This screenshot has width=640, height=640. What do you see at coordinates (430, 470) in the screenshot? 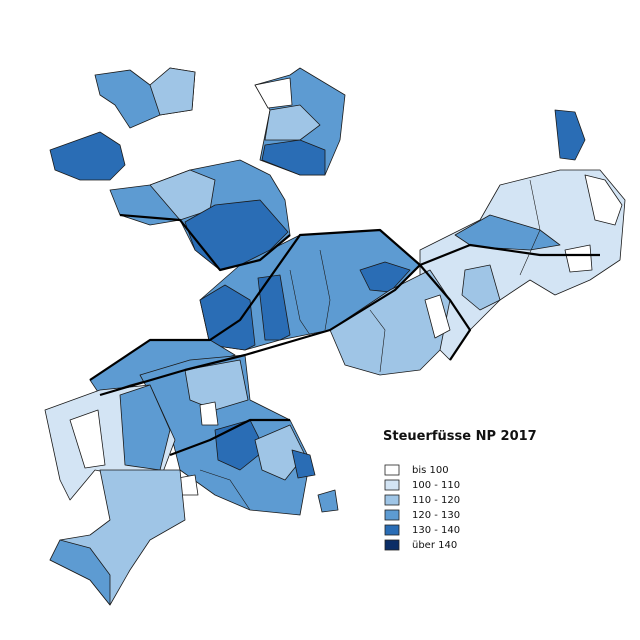
I see `legend-label: bis 100` at bounding box center [430, 470].